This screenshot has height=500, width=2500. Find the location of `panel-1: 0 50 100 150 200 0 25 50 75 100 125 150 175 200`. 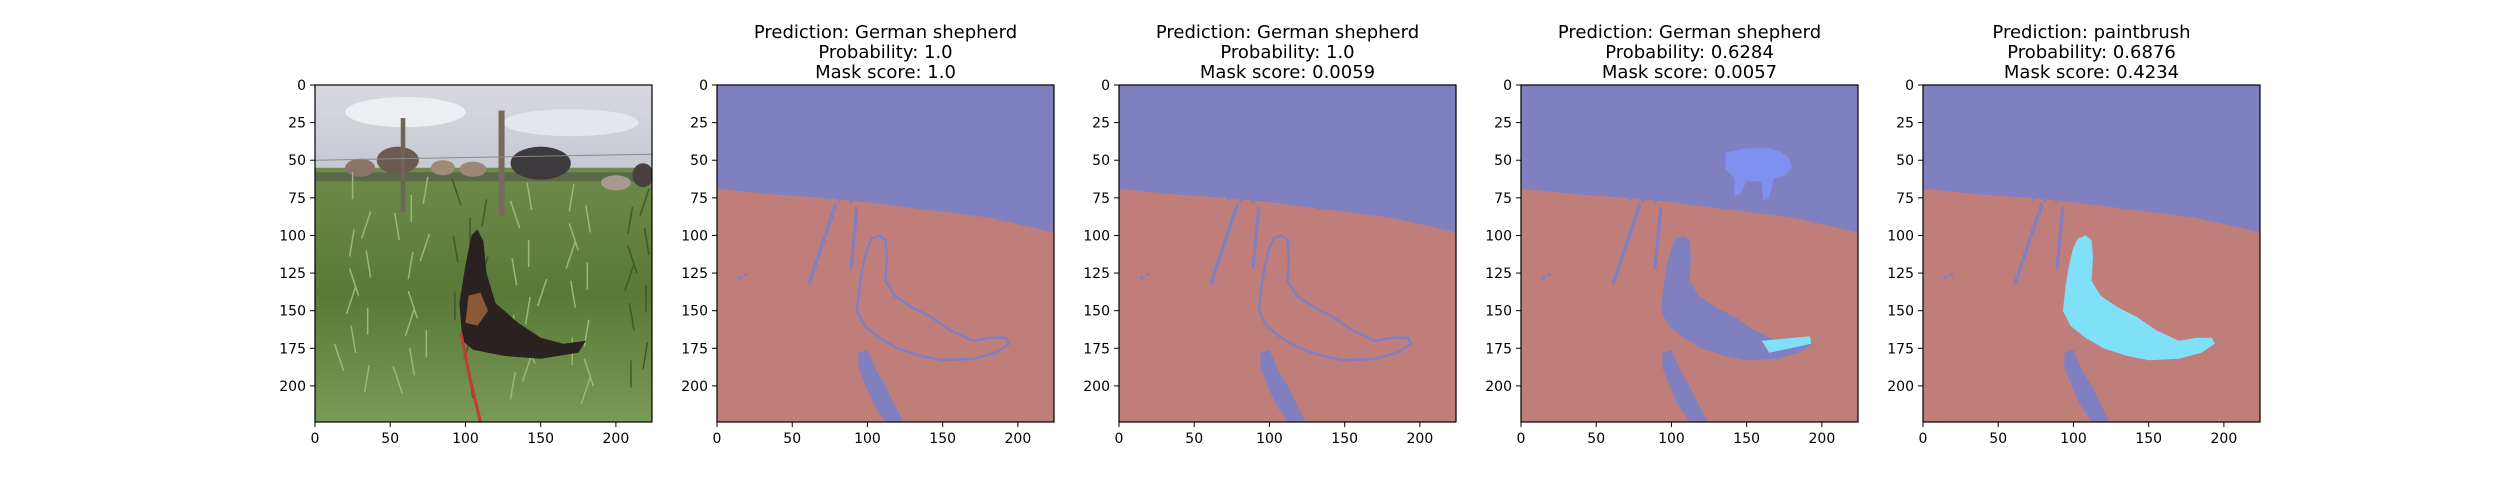

panel-1: 0 50 100 150 200 0 25 50 75 100 125 150 175 200 is located at coordinates (466, 262).